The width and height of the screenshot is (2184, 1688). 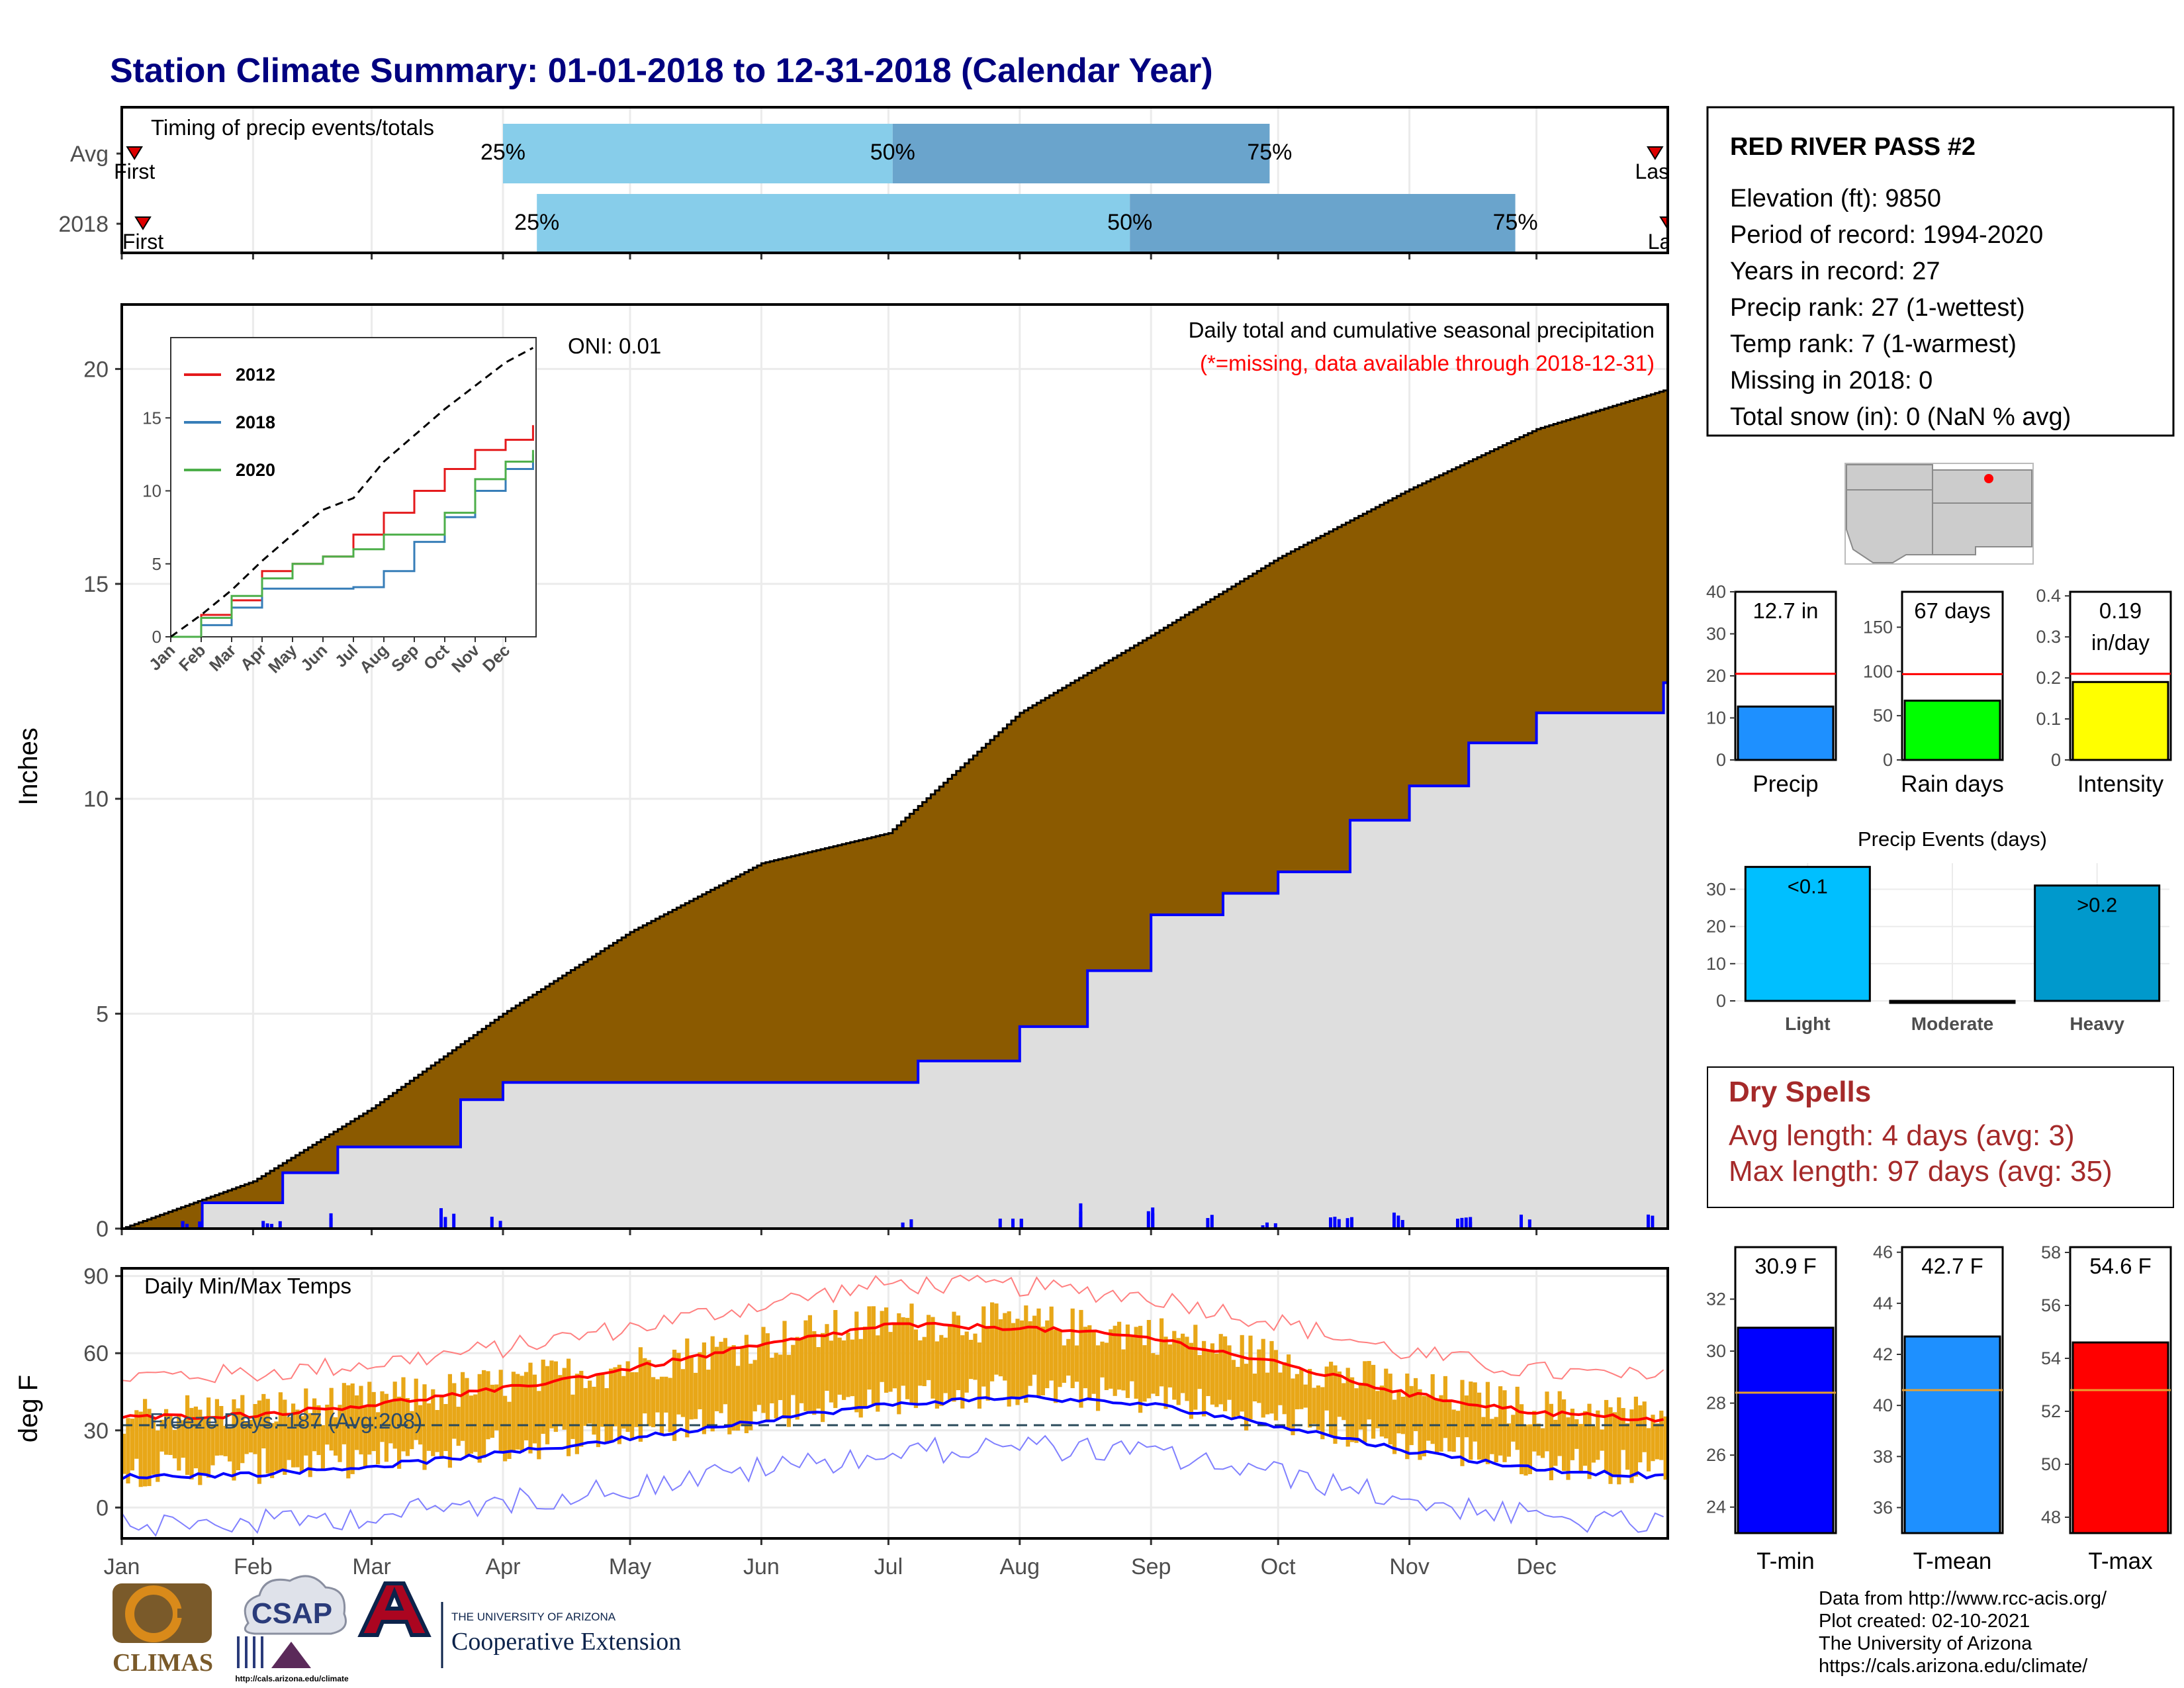 What do you see at coordinates (614, 346) in the screenshot?
I see `oni-label: ONI: 0.01` at bounding box center [614, 346].